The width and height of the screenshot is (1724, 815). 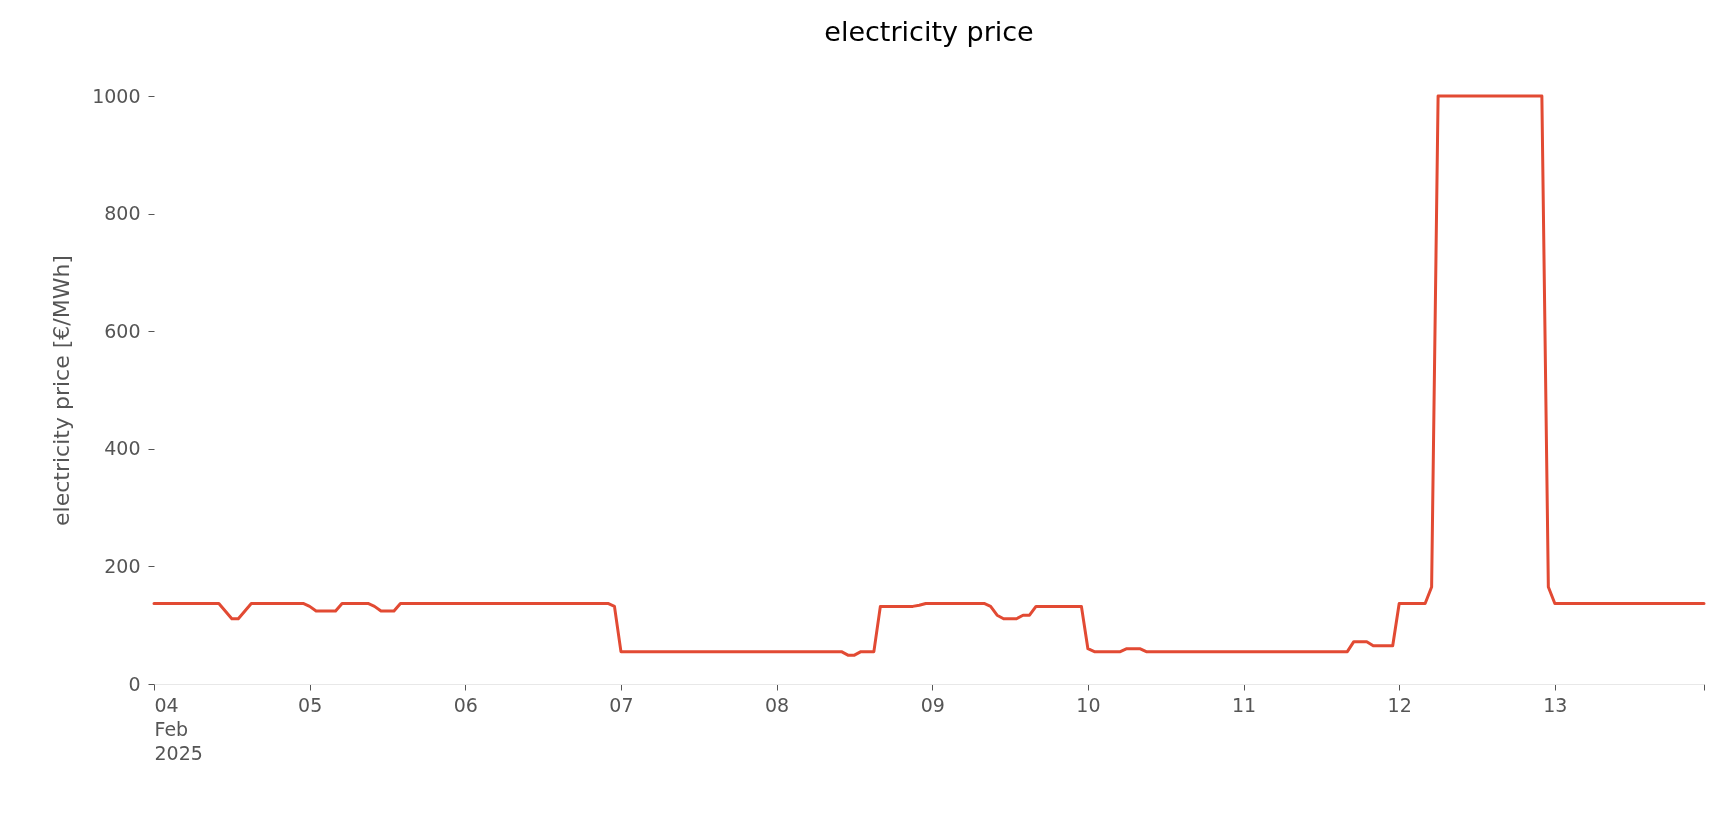 I want to click on chart-title: electricity price, so click(x=929, y=31).